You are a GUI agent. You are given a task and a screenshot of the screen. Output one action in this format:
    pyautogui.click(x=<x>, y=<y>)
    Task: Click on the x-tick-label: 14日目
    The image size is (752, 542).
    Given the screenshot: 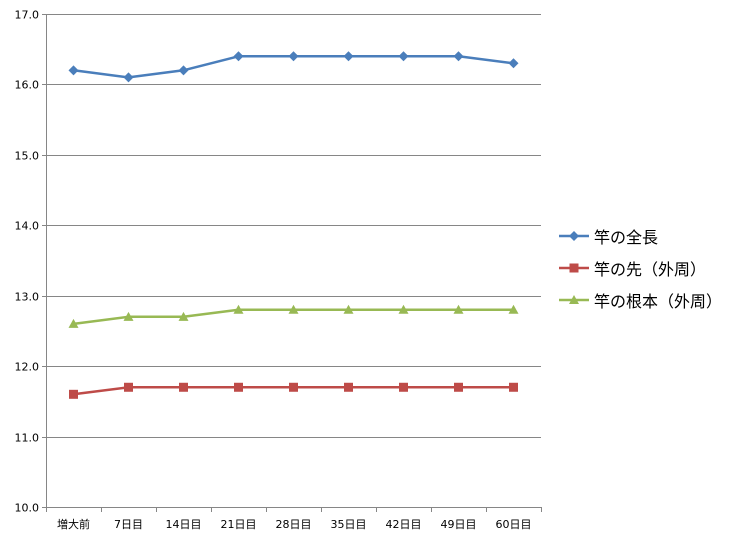 What is the action you would take?
    pyautogui.click(x=184, y=524)
    